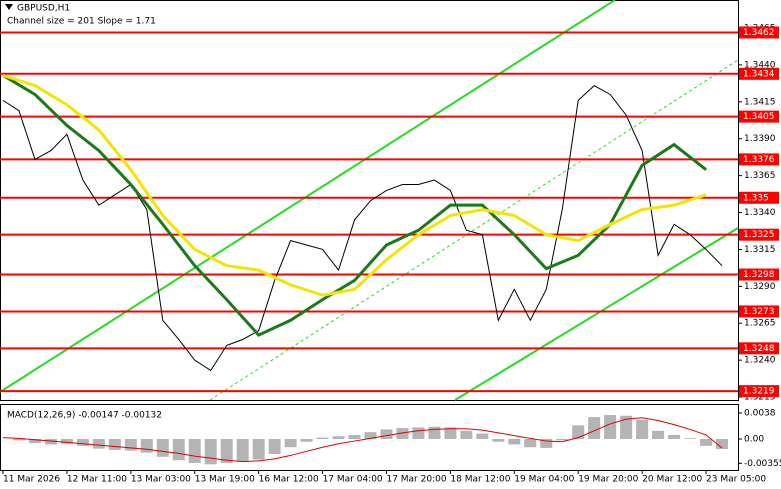 The height and width of the screenshot is (489, 781). I want to click on level-label: 1.3434, so click(759, 74).